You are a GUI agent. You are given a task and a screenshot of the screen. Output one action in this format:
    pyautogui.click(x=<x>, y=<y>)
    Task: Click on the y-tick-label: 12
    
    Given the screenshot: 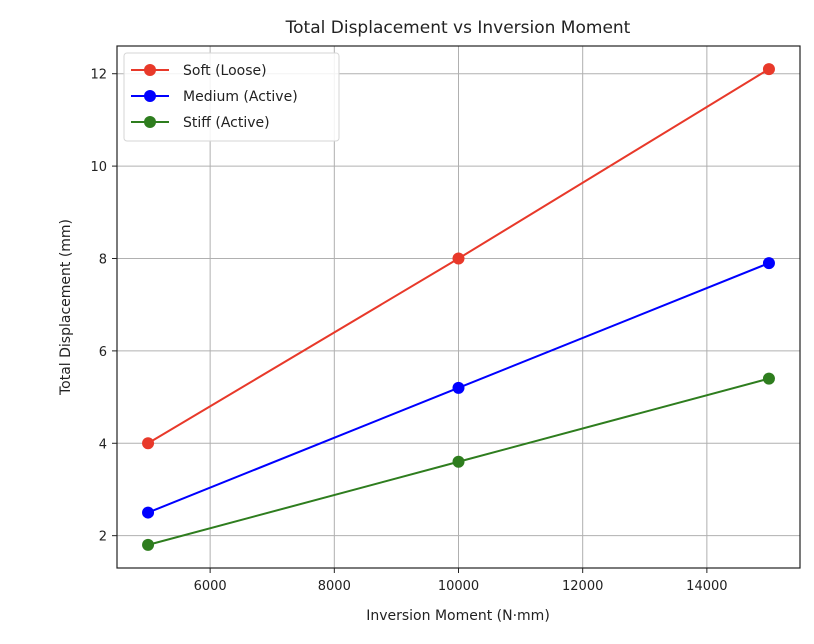 What is the action you would take?
    pyautogui.click(x=98, y=75)
    